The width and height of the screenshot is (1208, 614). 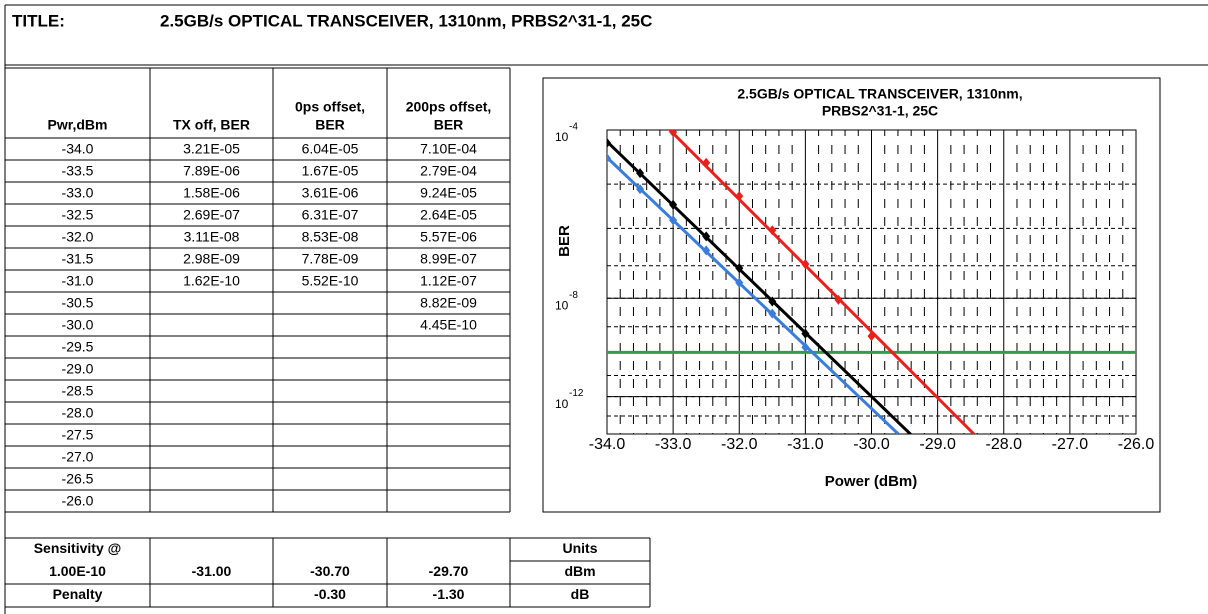 I want to click on column-header: TX off, BER, so click(x=211, y=125).